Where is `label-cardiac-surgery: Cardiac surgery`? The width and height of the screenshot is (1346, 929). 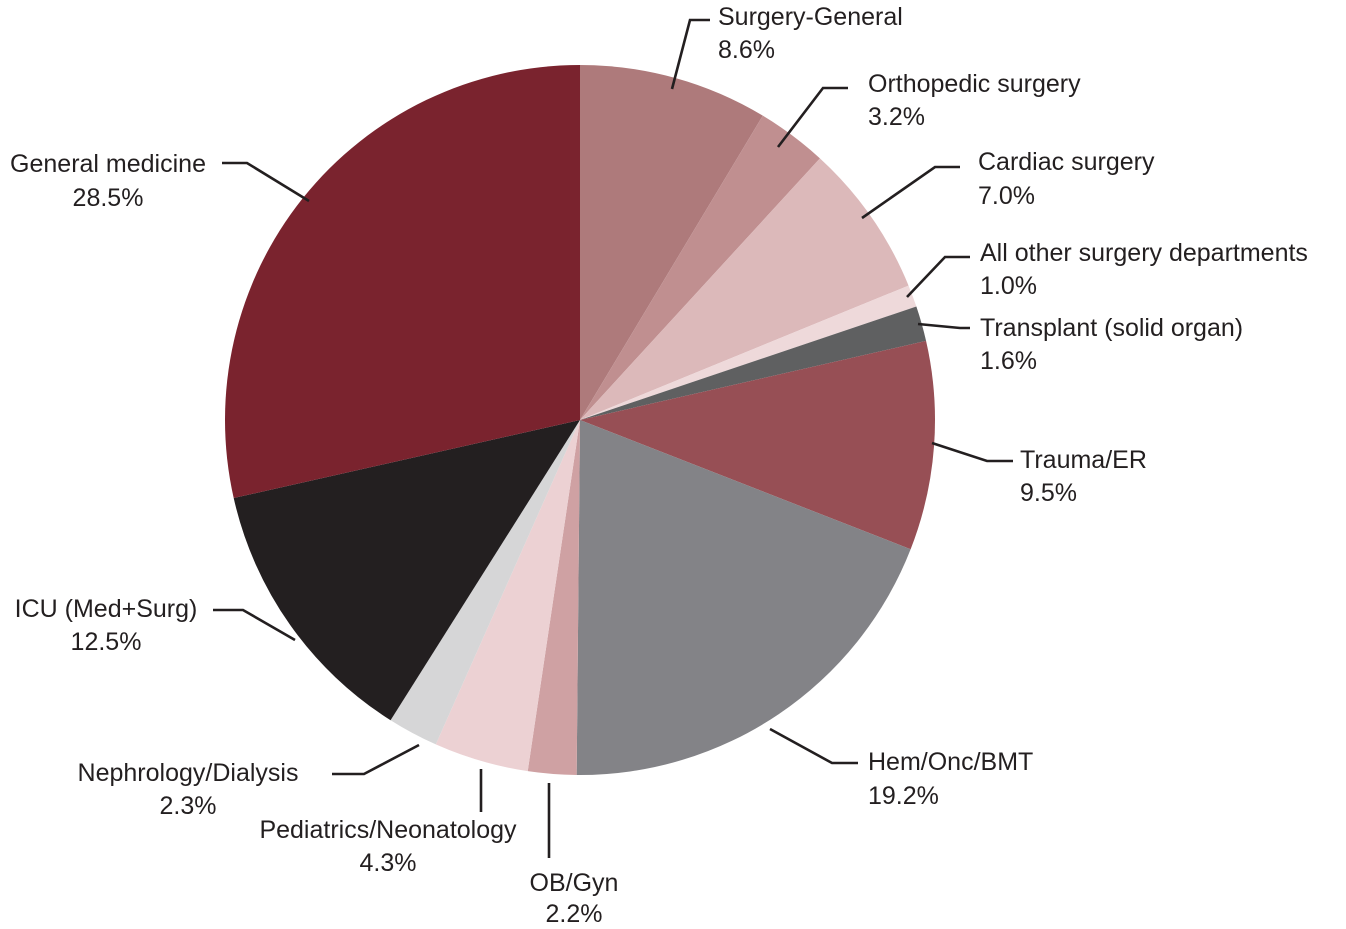 label-cardiac-surgery: Cardiac surgery is located at coordinates (1066, 162).